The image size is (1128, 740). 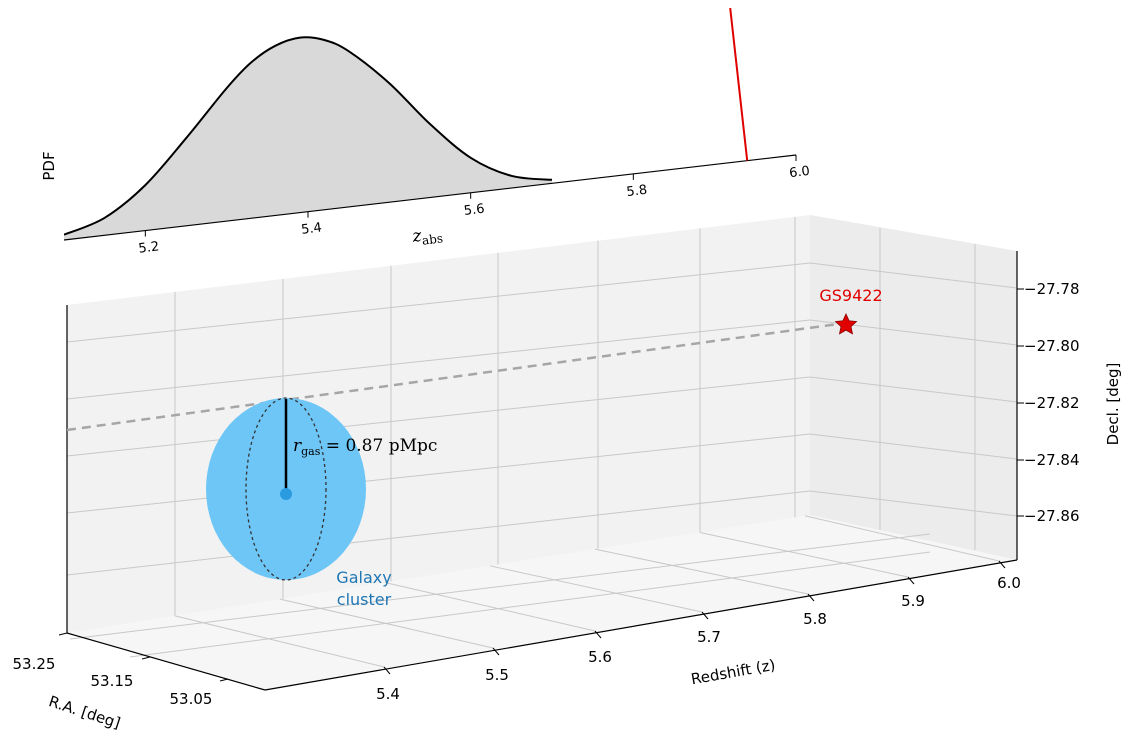 What do you see at coordinates (733, 672) in the screenshot?
I see `redshift-axis-title: Redshift (z)` at bounding box center [733, 672].